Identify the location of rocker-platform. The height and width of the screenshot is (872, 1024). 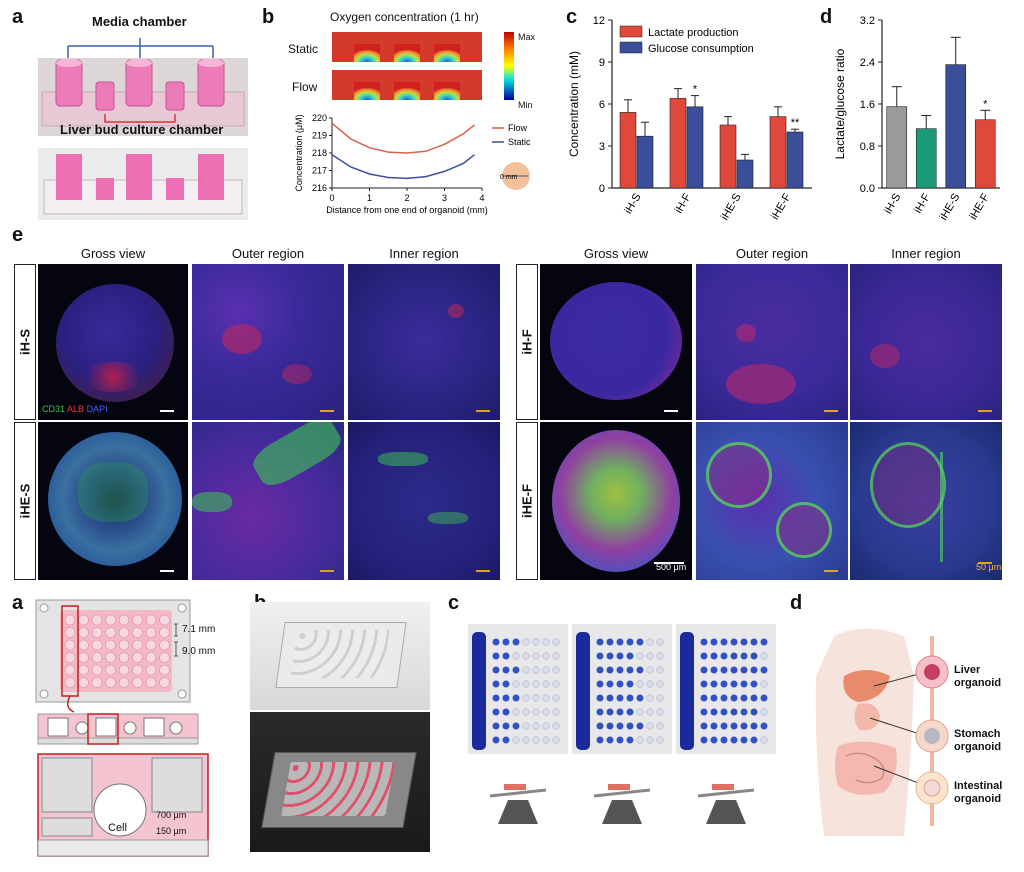
(518, 793).